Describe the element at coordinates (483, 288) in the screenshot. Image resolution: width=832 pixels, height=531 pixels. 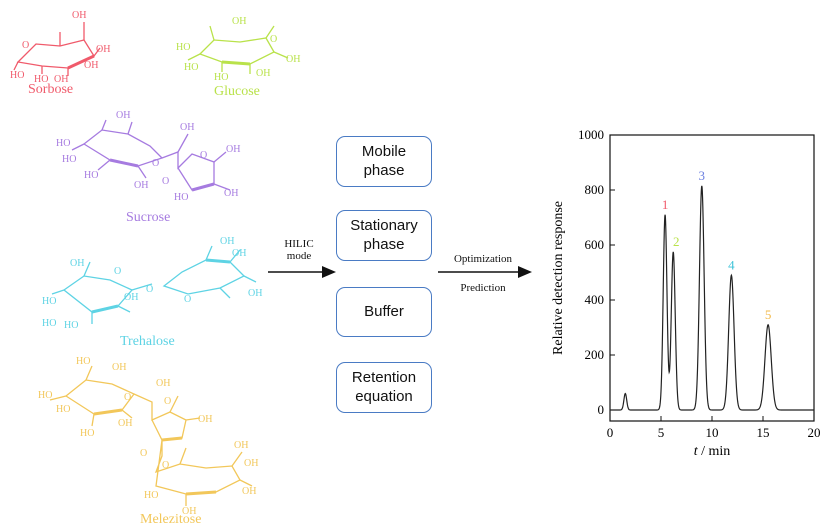
I see `prediction-label: Prediction` at that location.